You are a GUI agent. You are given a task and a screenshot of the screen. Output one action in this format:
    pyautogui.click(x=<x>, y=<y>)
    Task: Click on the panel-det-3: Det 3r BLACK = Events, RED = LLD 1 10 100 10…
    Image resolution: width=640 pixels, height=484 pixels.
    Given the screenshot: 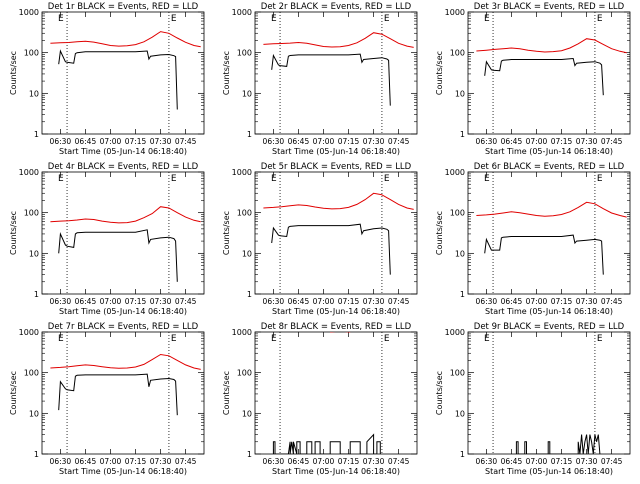 What is the action you would take?
    pyautogui.click(x=533, y=79)
    